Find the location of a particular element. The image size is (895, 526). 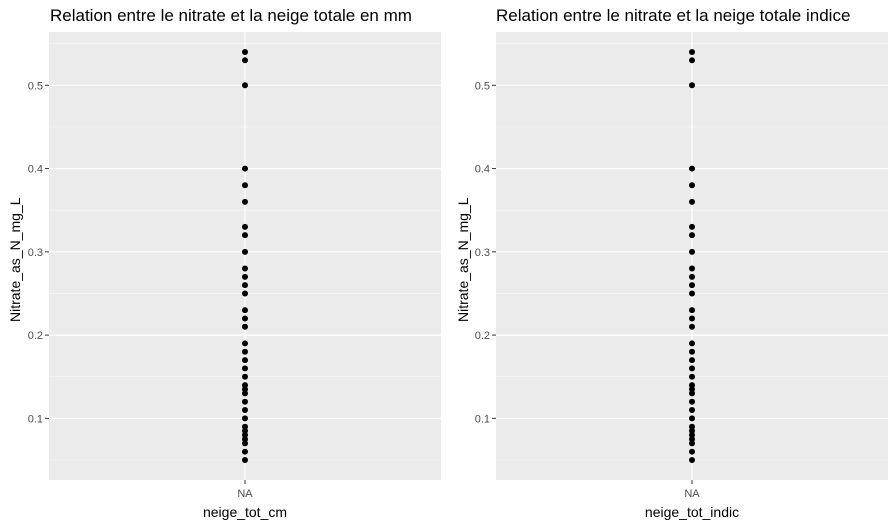

x-axis-title: neige_tot_cm is located at coordinates (245, 512).